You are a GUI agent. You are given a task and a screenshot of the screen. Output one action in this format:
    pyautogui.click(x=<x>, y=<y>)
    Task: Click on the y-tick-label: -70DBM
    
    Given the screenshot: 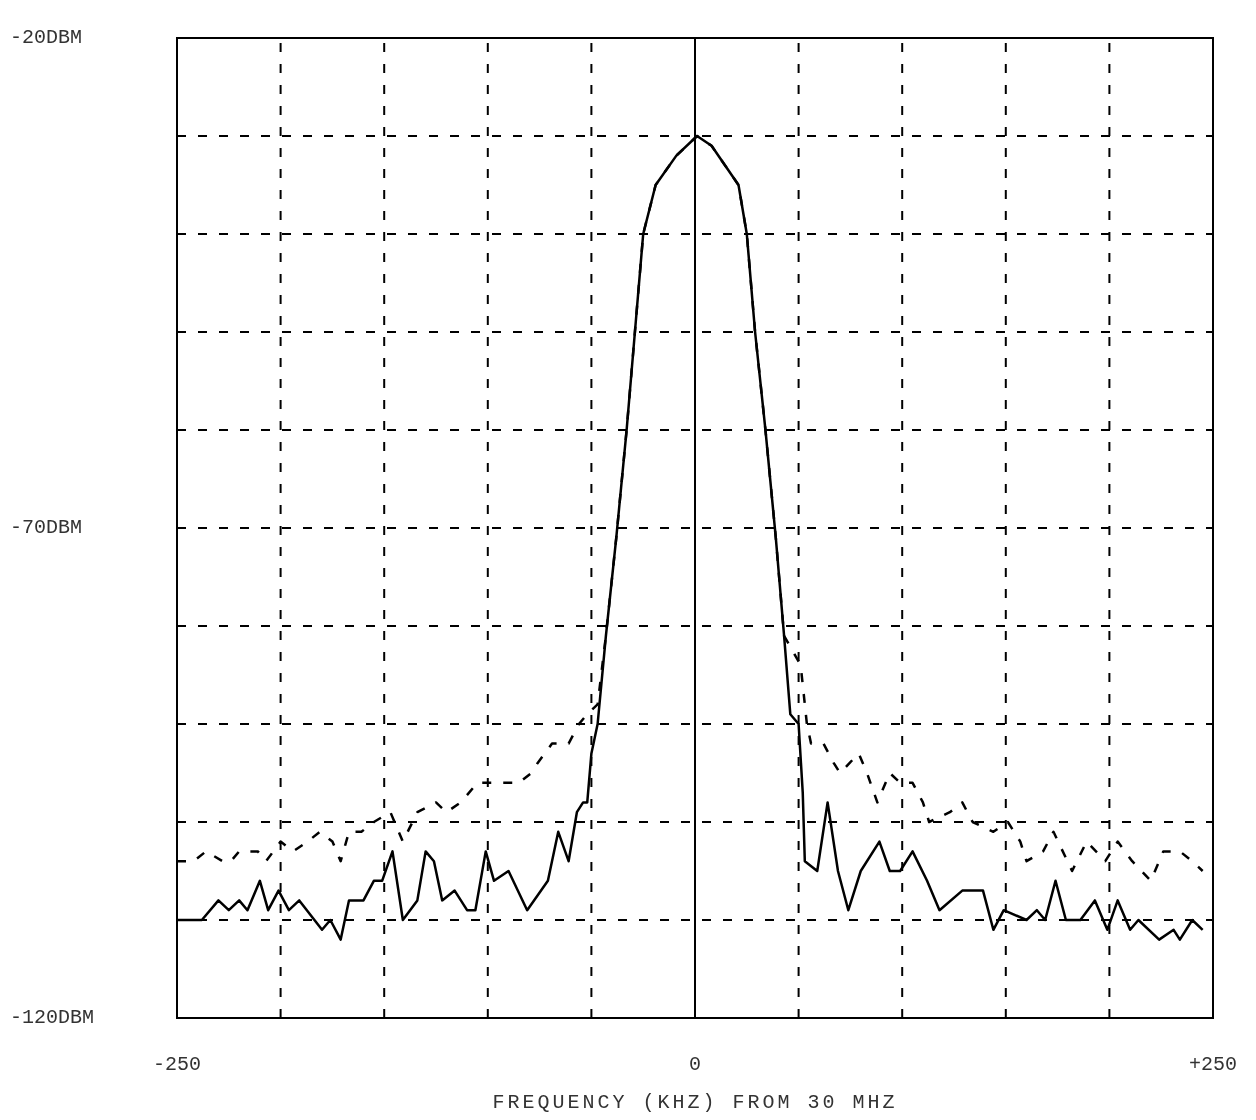 What is the action you would take?
    pyautogui.click(x=46, y=528)
    